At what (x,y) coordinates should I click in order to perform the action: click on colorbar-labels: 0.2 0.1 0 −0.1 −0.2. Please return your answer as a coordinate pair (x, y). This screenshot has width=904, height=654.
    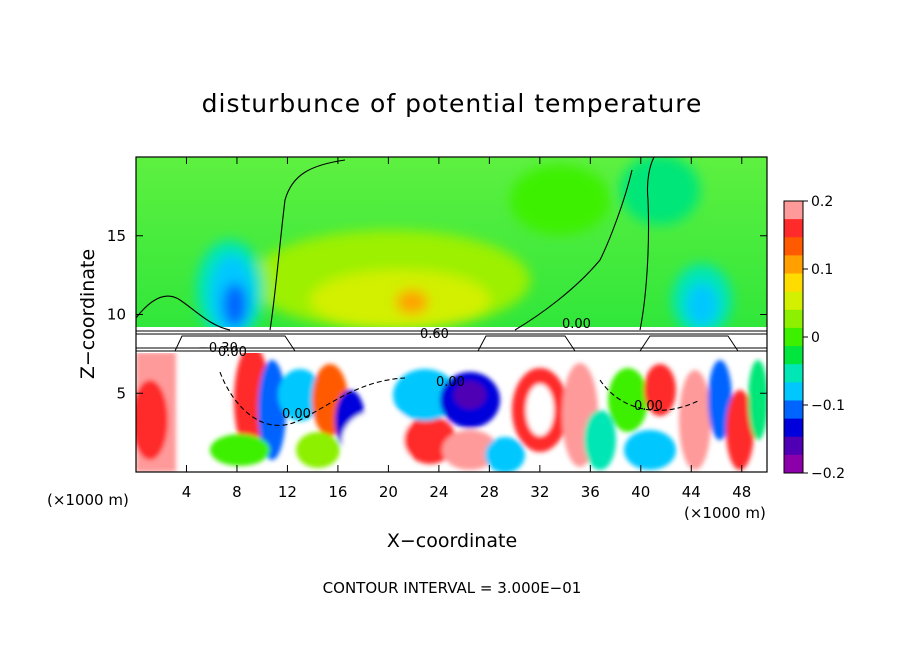
    Looking at the image, I should click on (824, 338).